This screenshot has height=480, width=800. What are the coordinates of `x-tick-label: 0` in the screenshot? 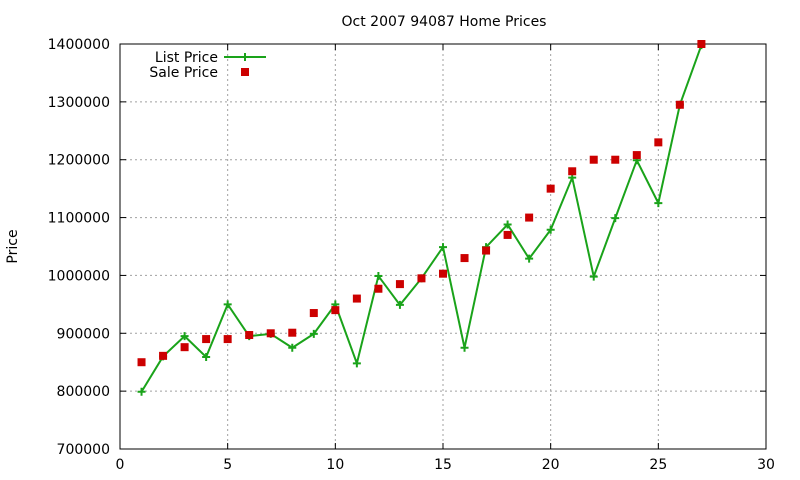 It's located at (120, 465).